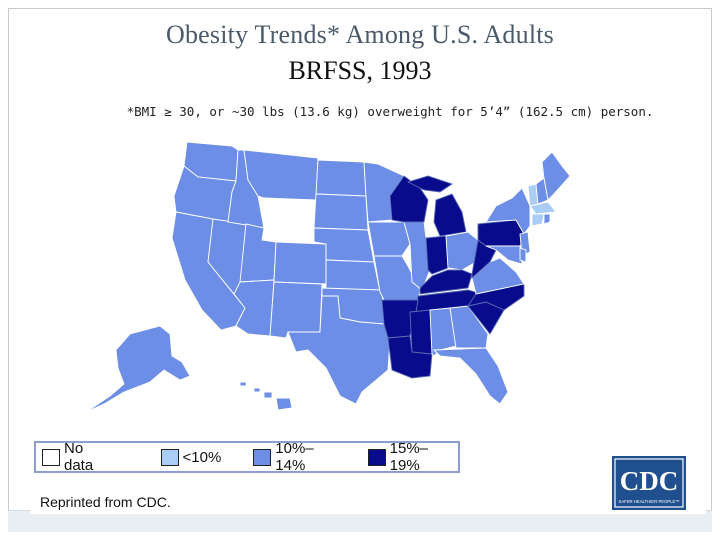 The width and height of the screenshot is (720, 540). Describe the element at coordinates (339, 350) in the screenshot. I see `state-texas` at that location.